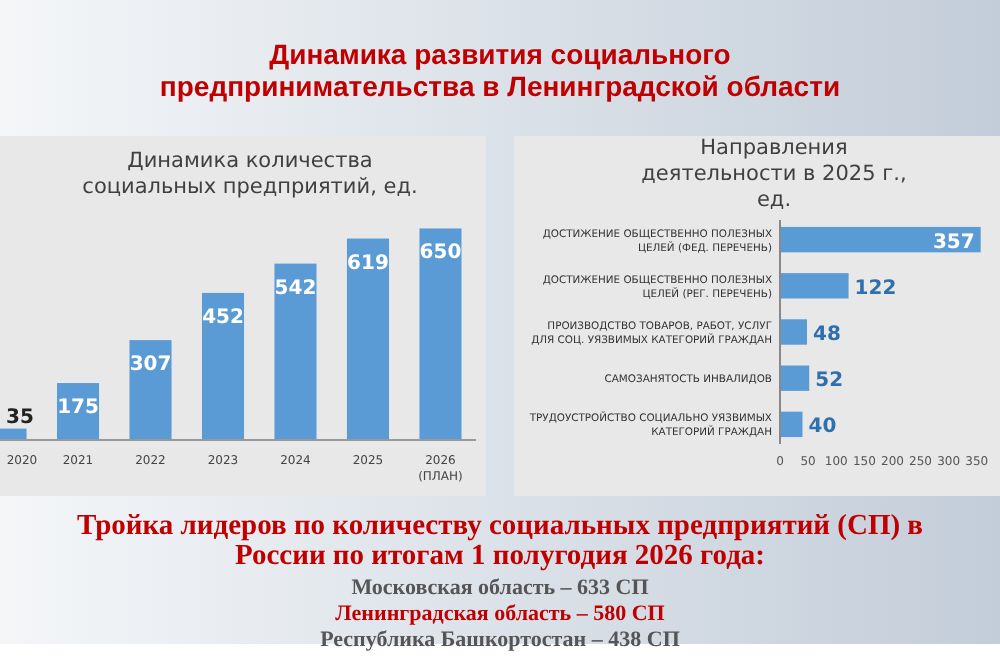  What do you see at coordinates (250, 174) in the screenshot?
I see `chart-title: Динамика количества социальных предприятий, ед.` at bounding box center [250, 174].